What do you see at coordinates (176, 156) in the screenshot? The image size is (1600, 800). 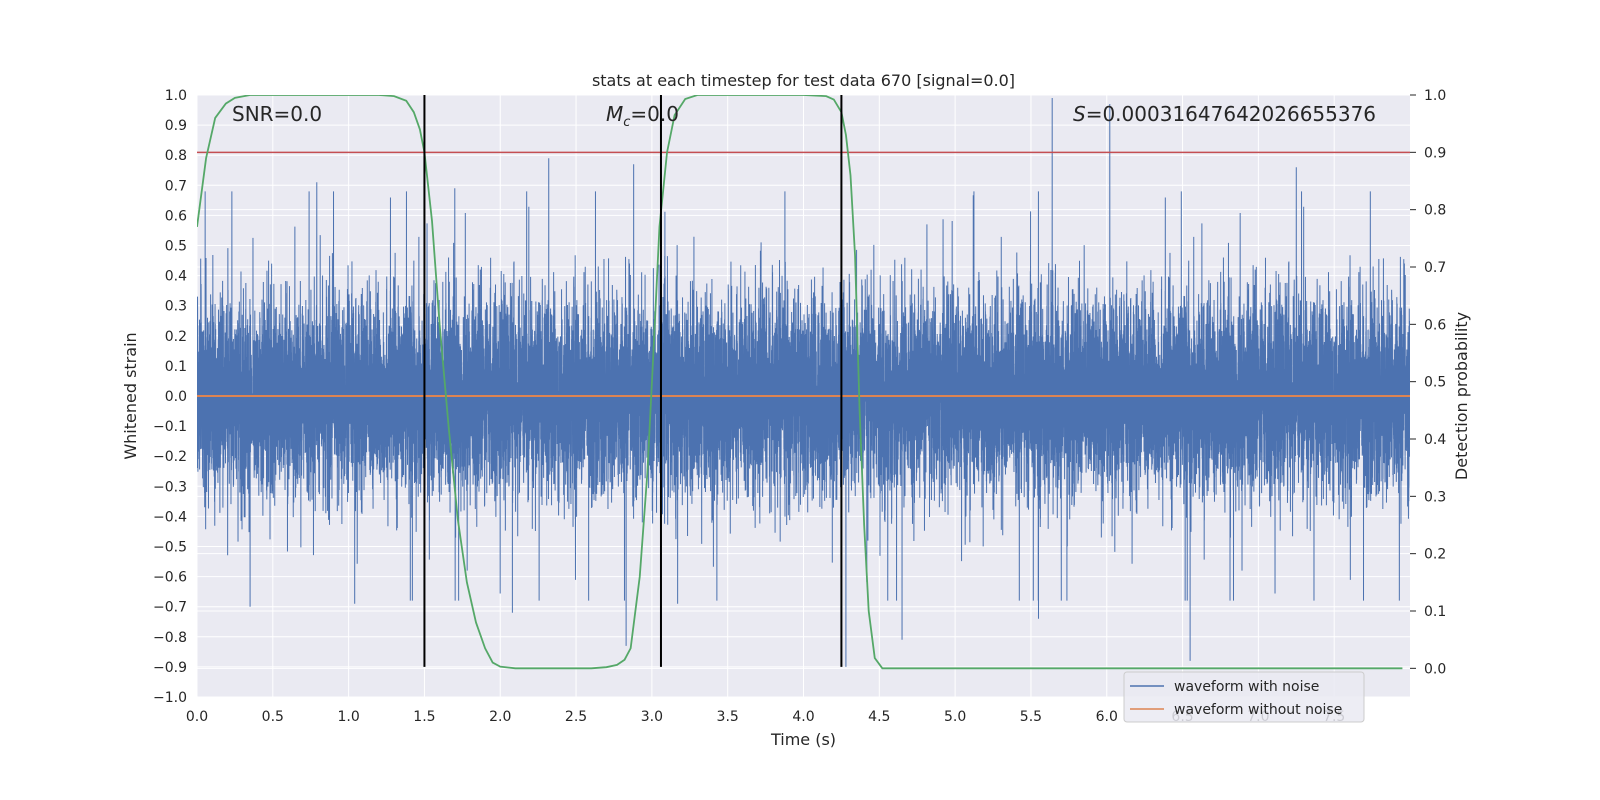 I see `y-tick-label: 0.8` at bounding box center [176, 156].